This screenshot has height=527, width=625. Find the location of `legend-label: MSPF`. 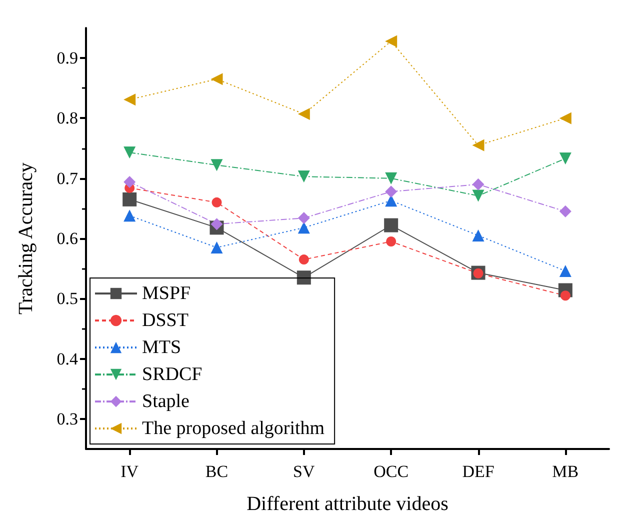

legend-label: MSPF is located at coordinates (166, 293).